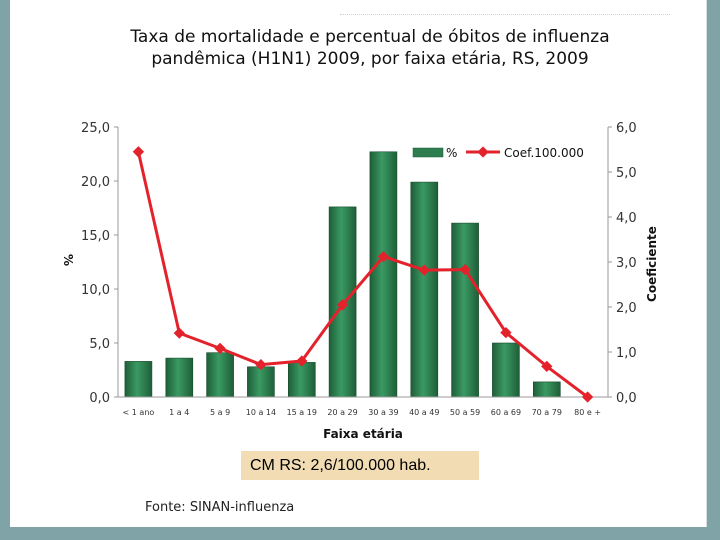 The height and width of the screenshot is (540, 720). Describe the element at coordinates (626, 173) in the screenshot. I see `right-tick-label: 5,0` at that location.